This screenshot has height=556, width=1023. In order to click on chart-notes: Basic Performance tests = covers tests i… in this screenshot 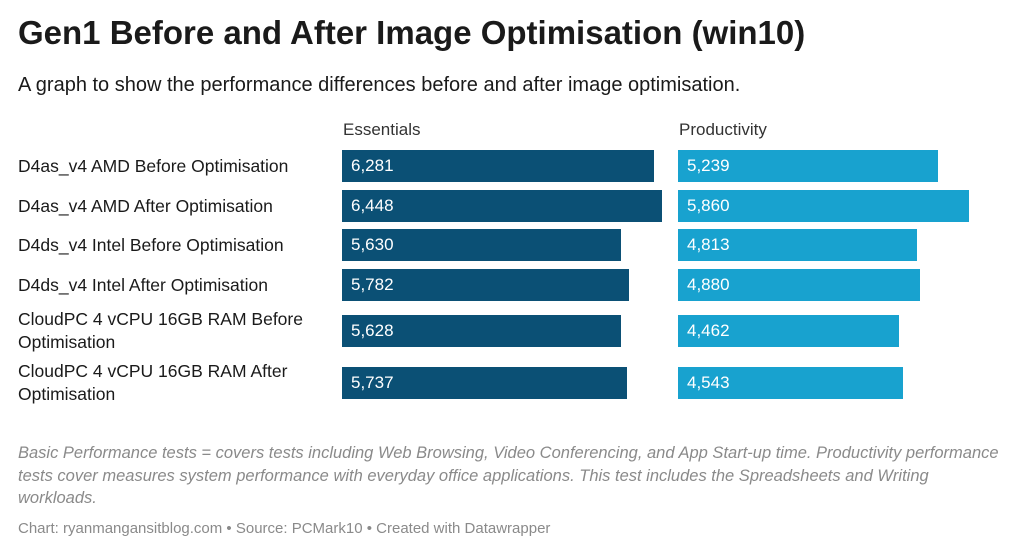, I will do `click(508, 475)`.